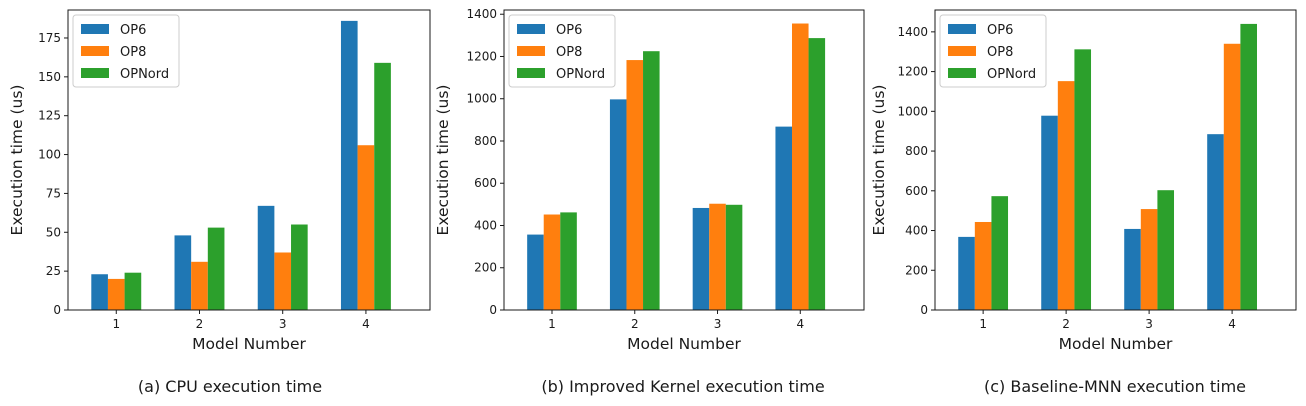  Describe the element at coordinates (53, 271) in the screenshot. I see `y-tick-label: 25` at that location.